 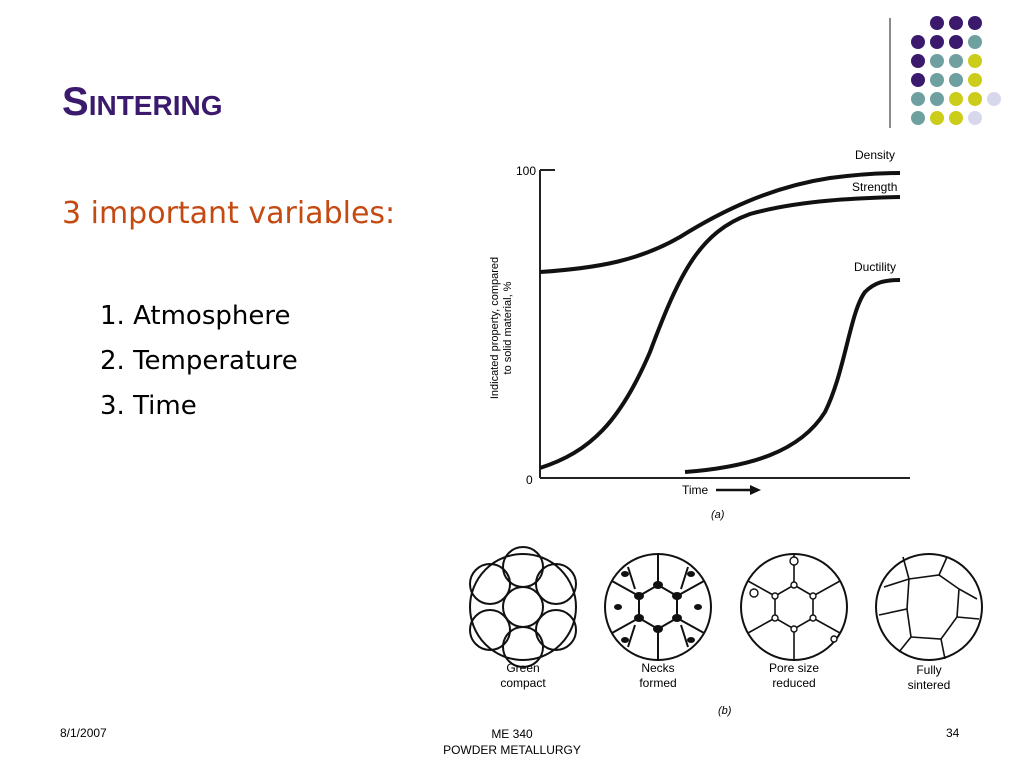 I want to click on strength-curve, so click(x=720, y=332).